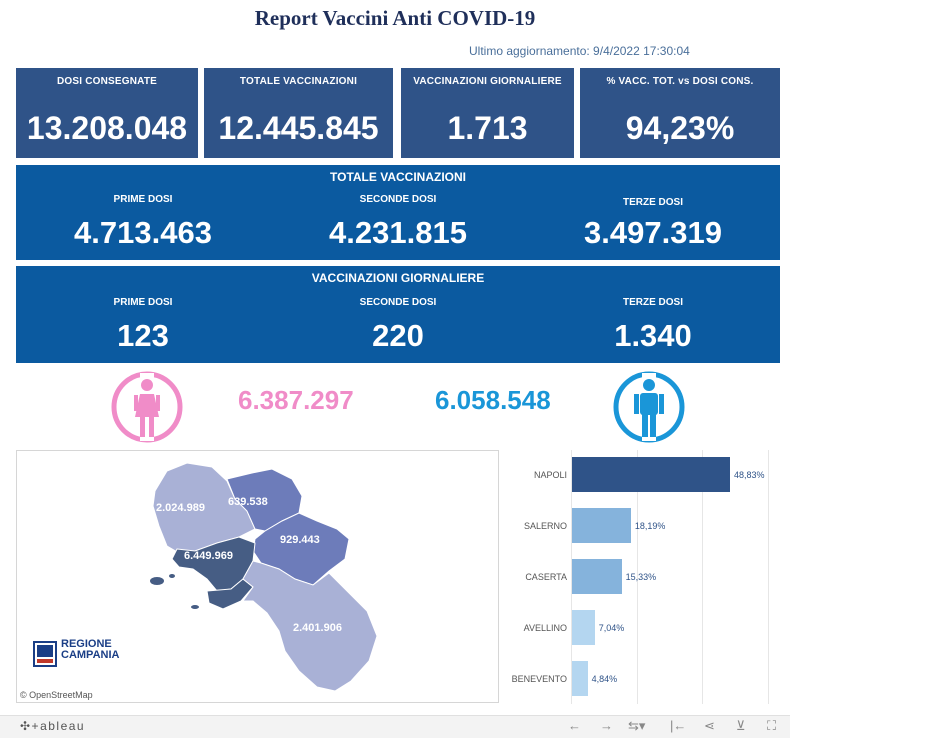 The image size is (929, 739). Describe the element at coordinates (248, 502) in the screenshot. I see `label-benevento: 639.538` at that location.